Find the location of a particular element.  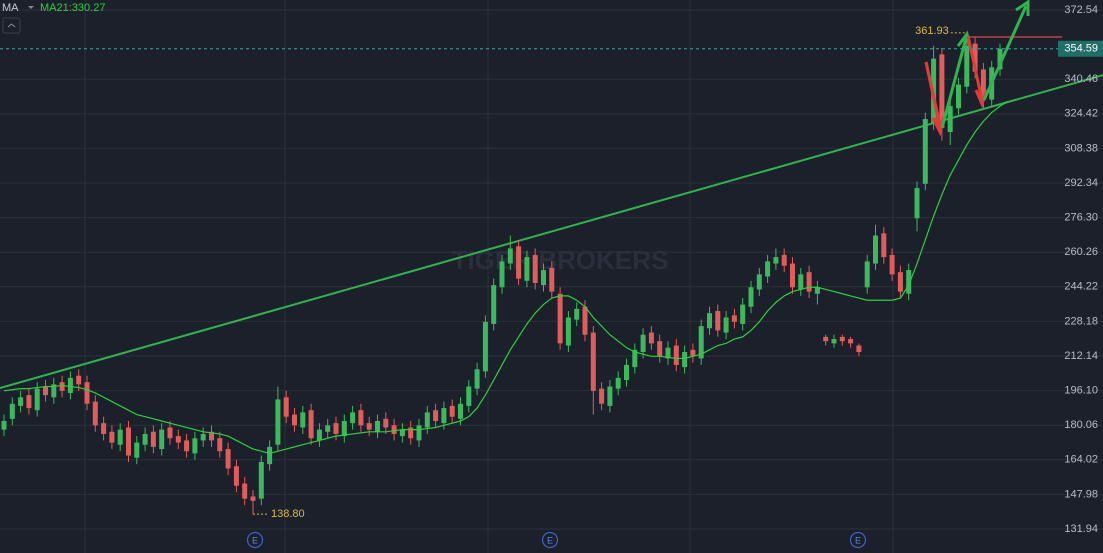

green-arrow is located at coordinates (1006, 50).